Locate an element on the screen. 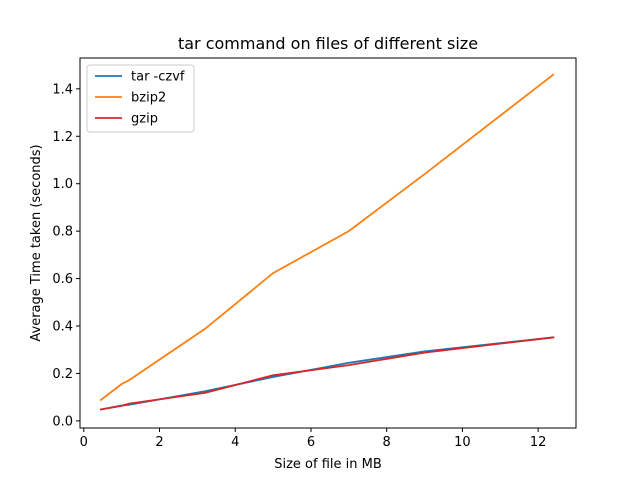 The height and width of the screenshot is (480, 640). series-line-gzip is located at coordinates (327, 373).